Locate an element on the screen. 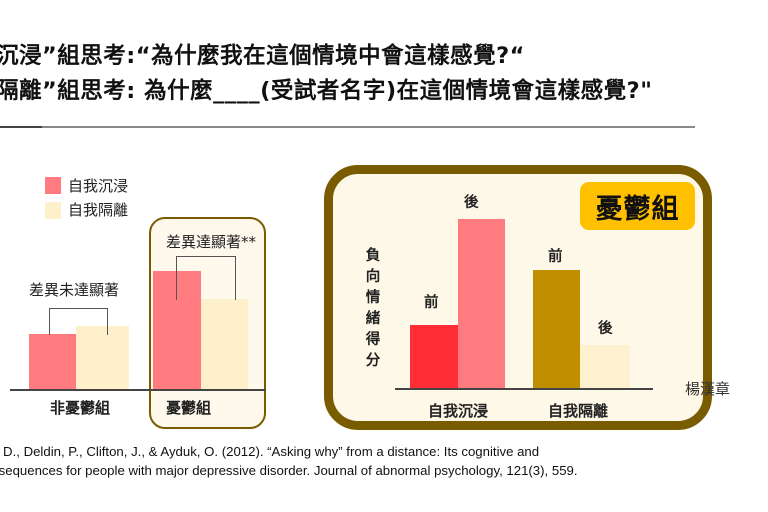  bar-self-distanced-pre is located at coordinates (556, 329).